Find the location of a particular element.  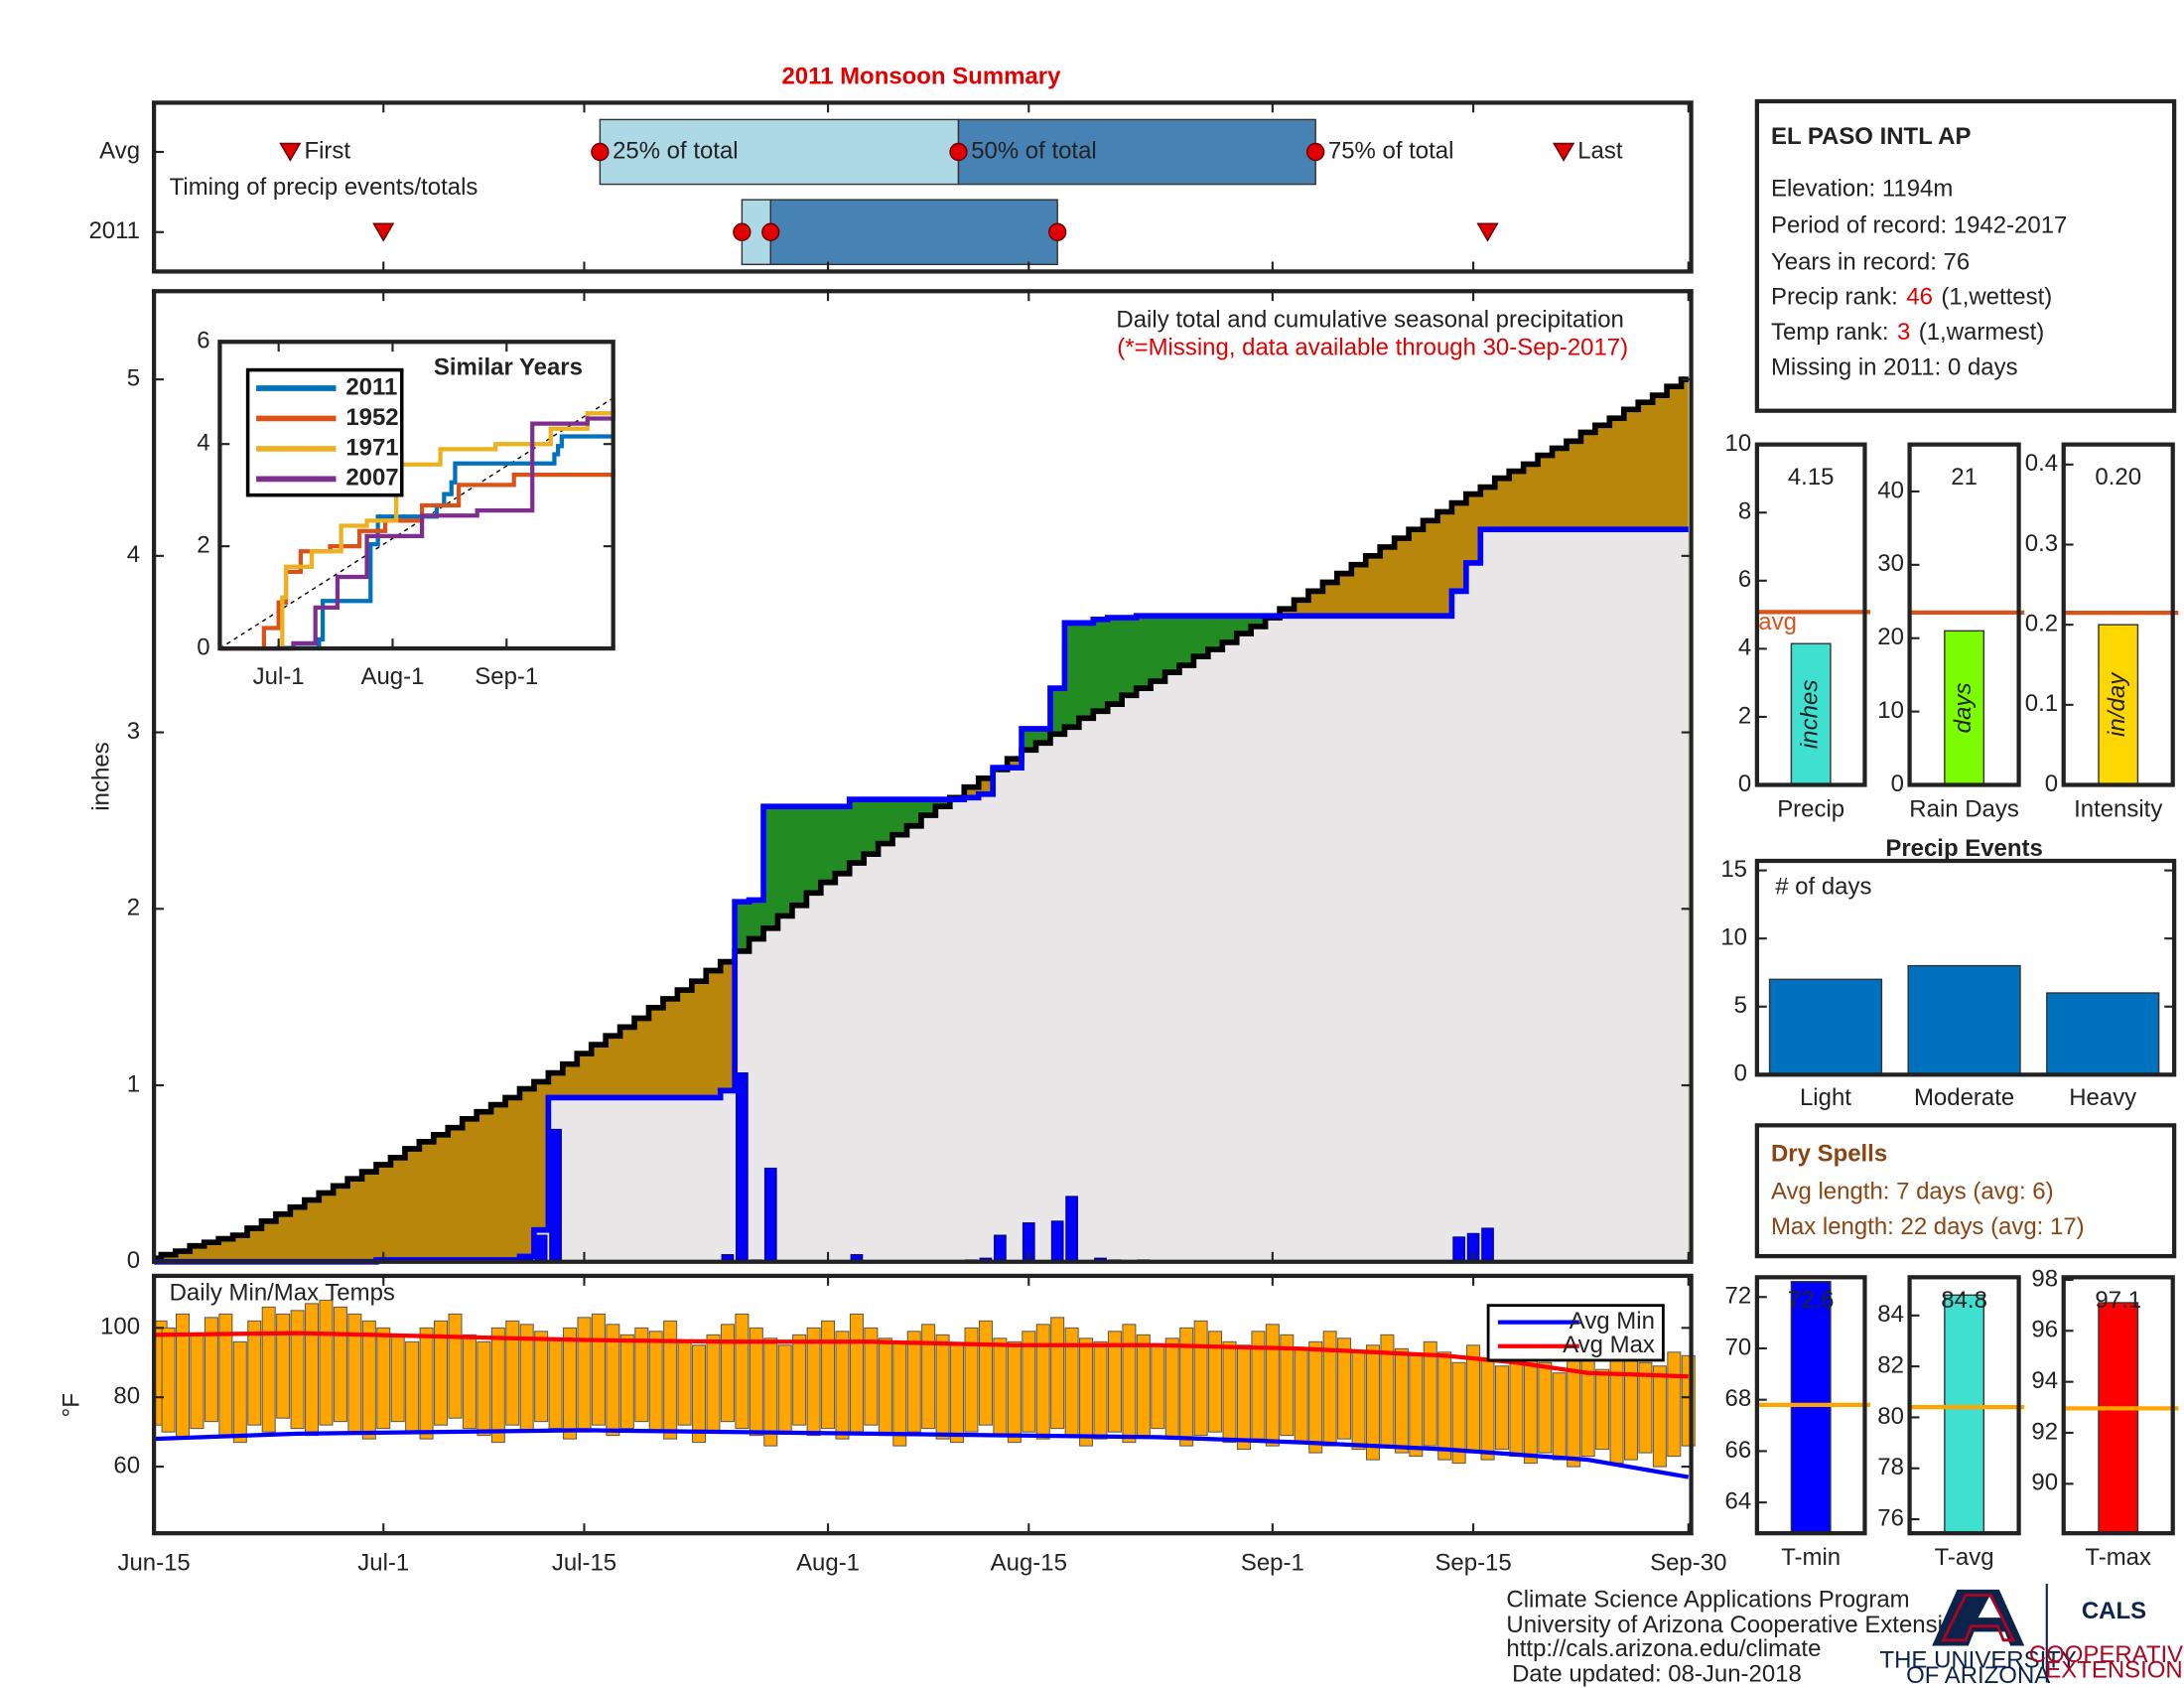

x-tick-label: T-min is located at coordinates (1811, 1557).